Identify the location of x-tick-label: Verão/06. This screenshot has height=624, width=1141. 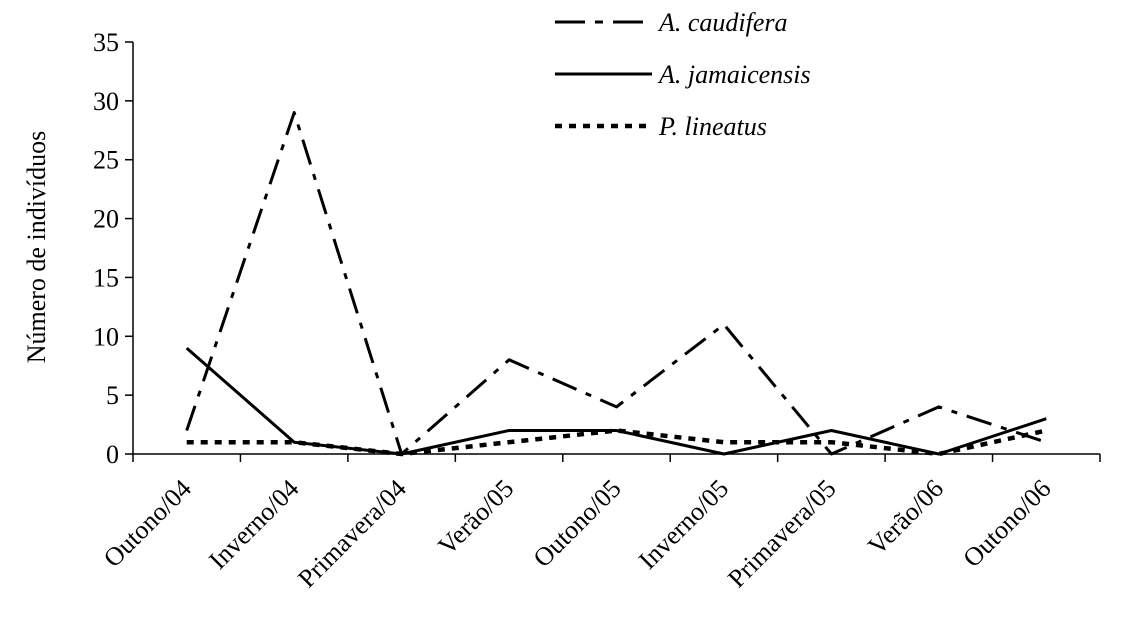
(905, 517).